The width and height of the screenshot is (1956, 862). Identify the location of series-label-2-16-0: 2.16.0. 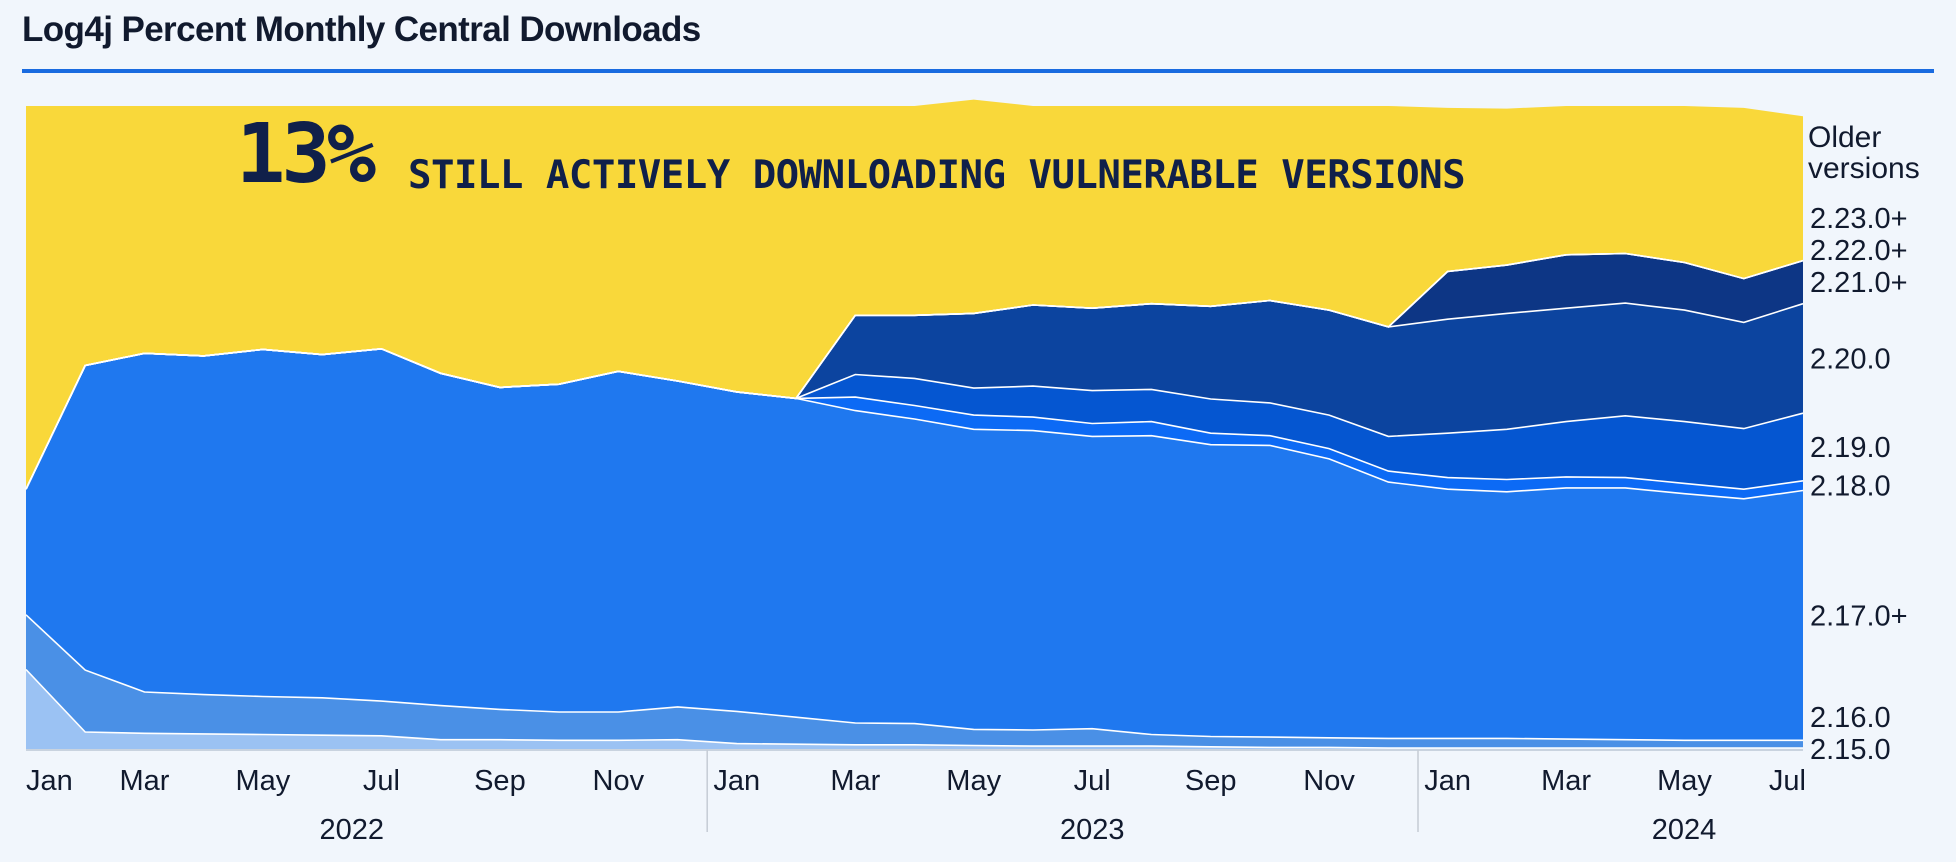
(1850, 718).